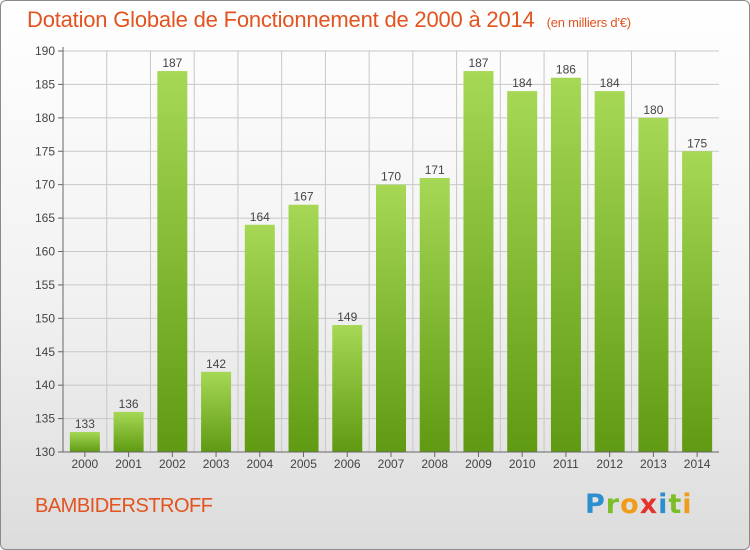 Image resolution: width=750 pixels, height=550 pixels. I want to click on y-tick-label: 150, so click(45, 318).